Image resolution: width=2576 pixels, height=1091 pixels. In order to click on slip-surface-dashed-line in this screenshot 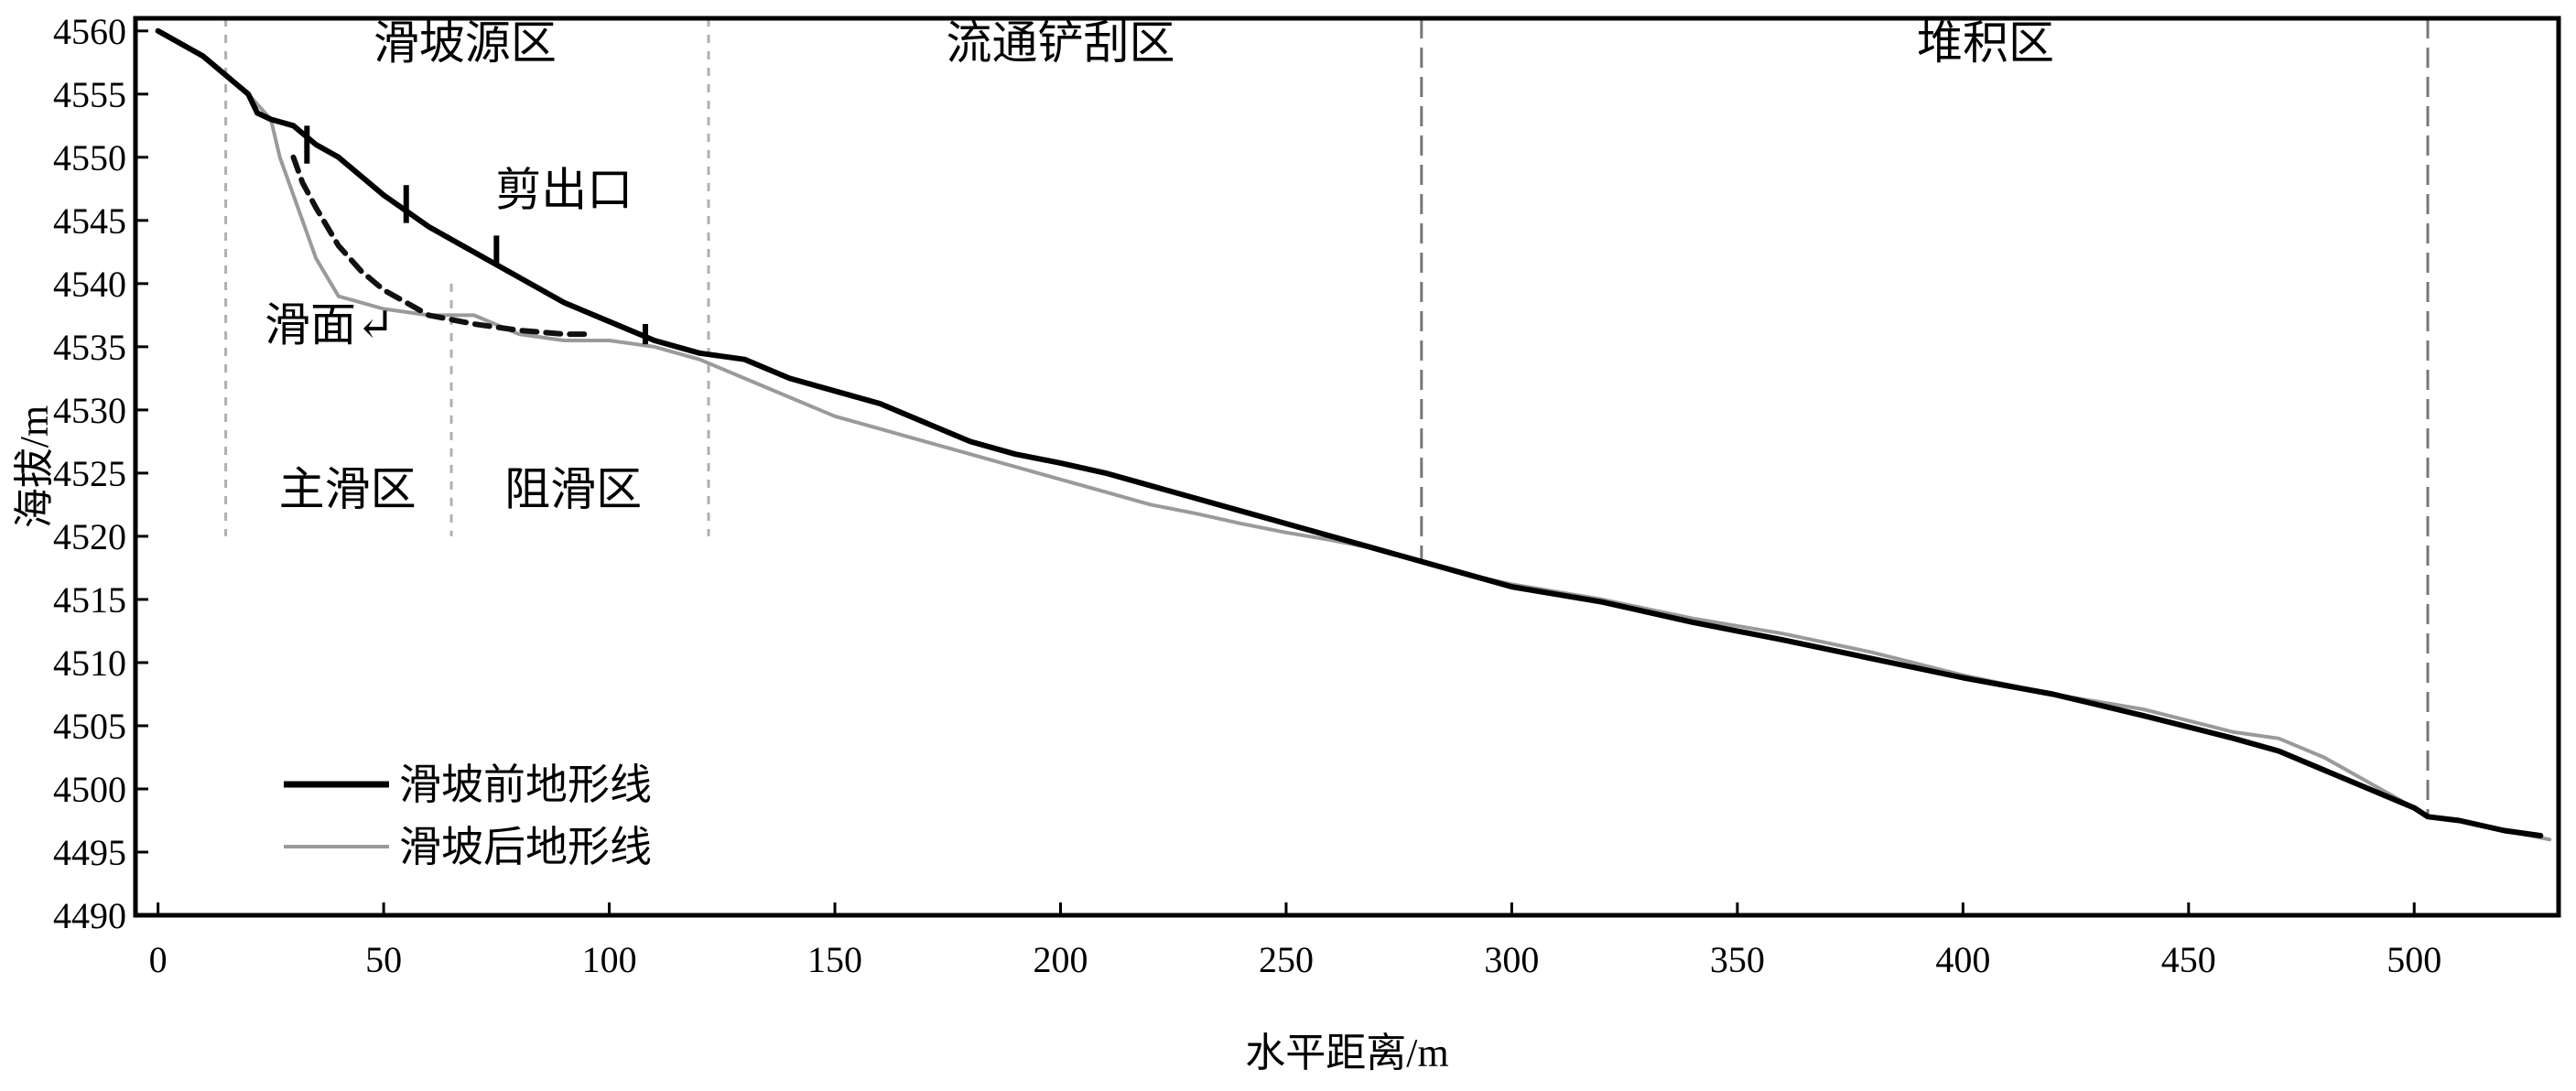, I will do `click(440, 246)`.